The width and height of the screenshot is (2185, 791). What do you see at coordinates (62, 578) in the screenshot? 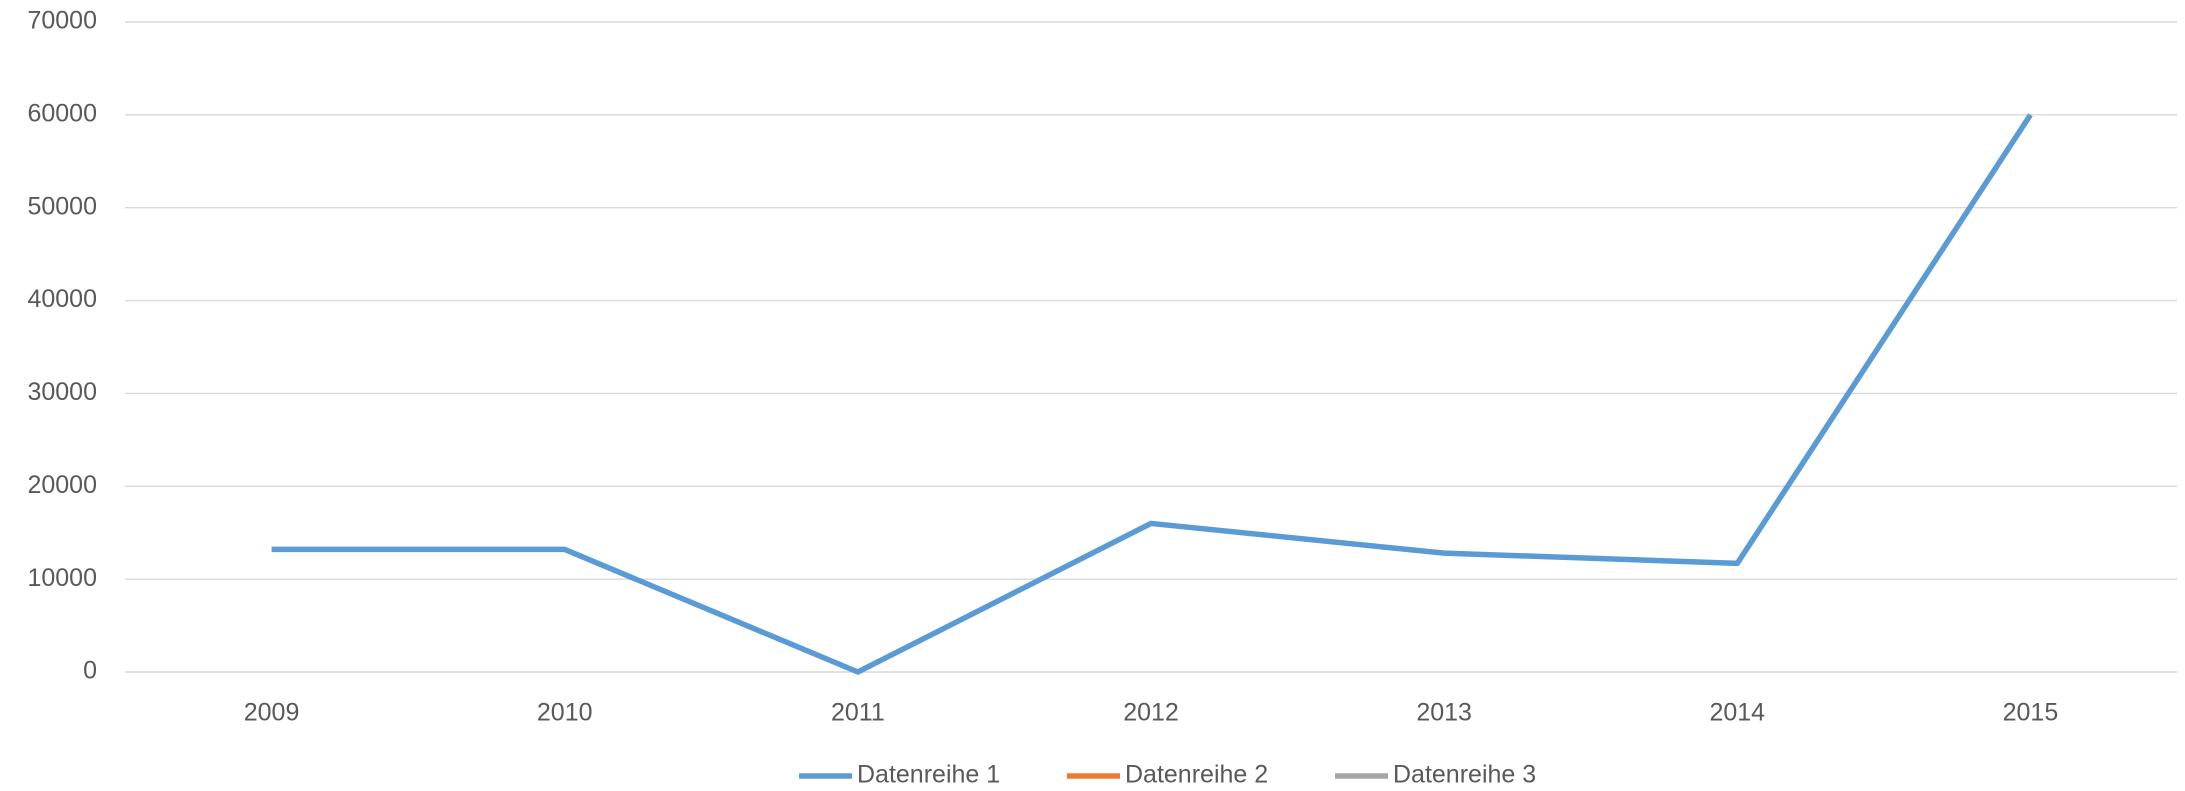
I see `y-tick-label: 10000` at bounding box center [62, 578].